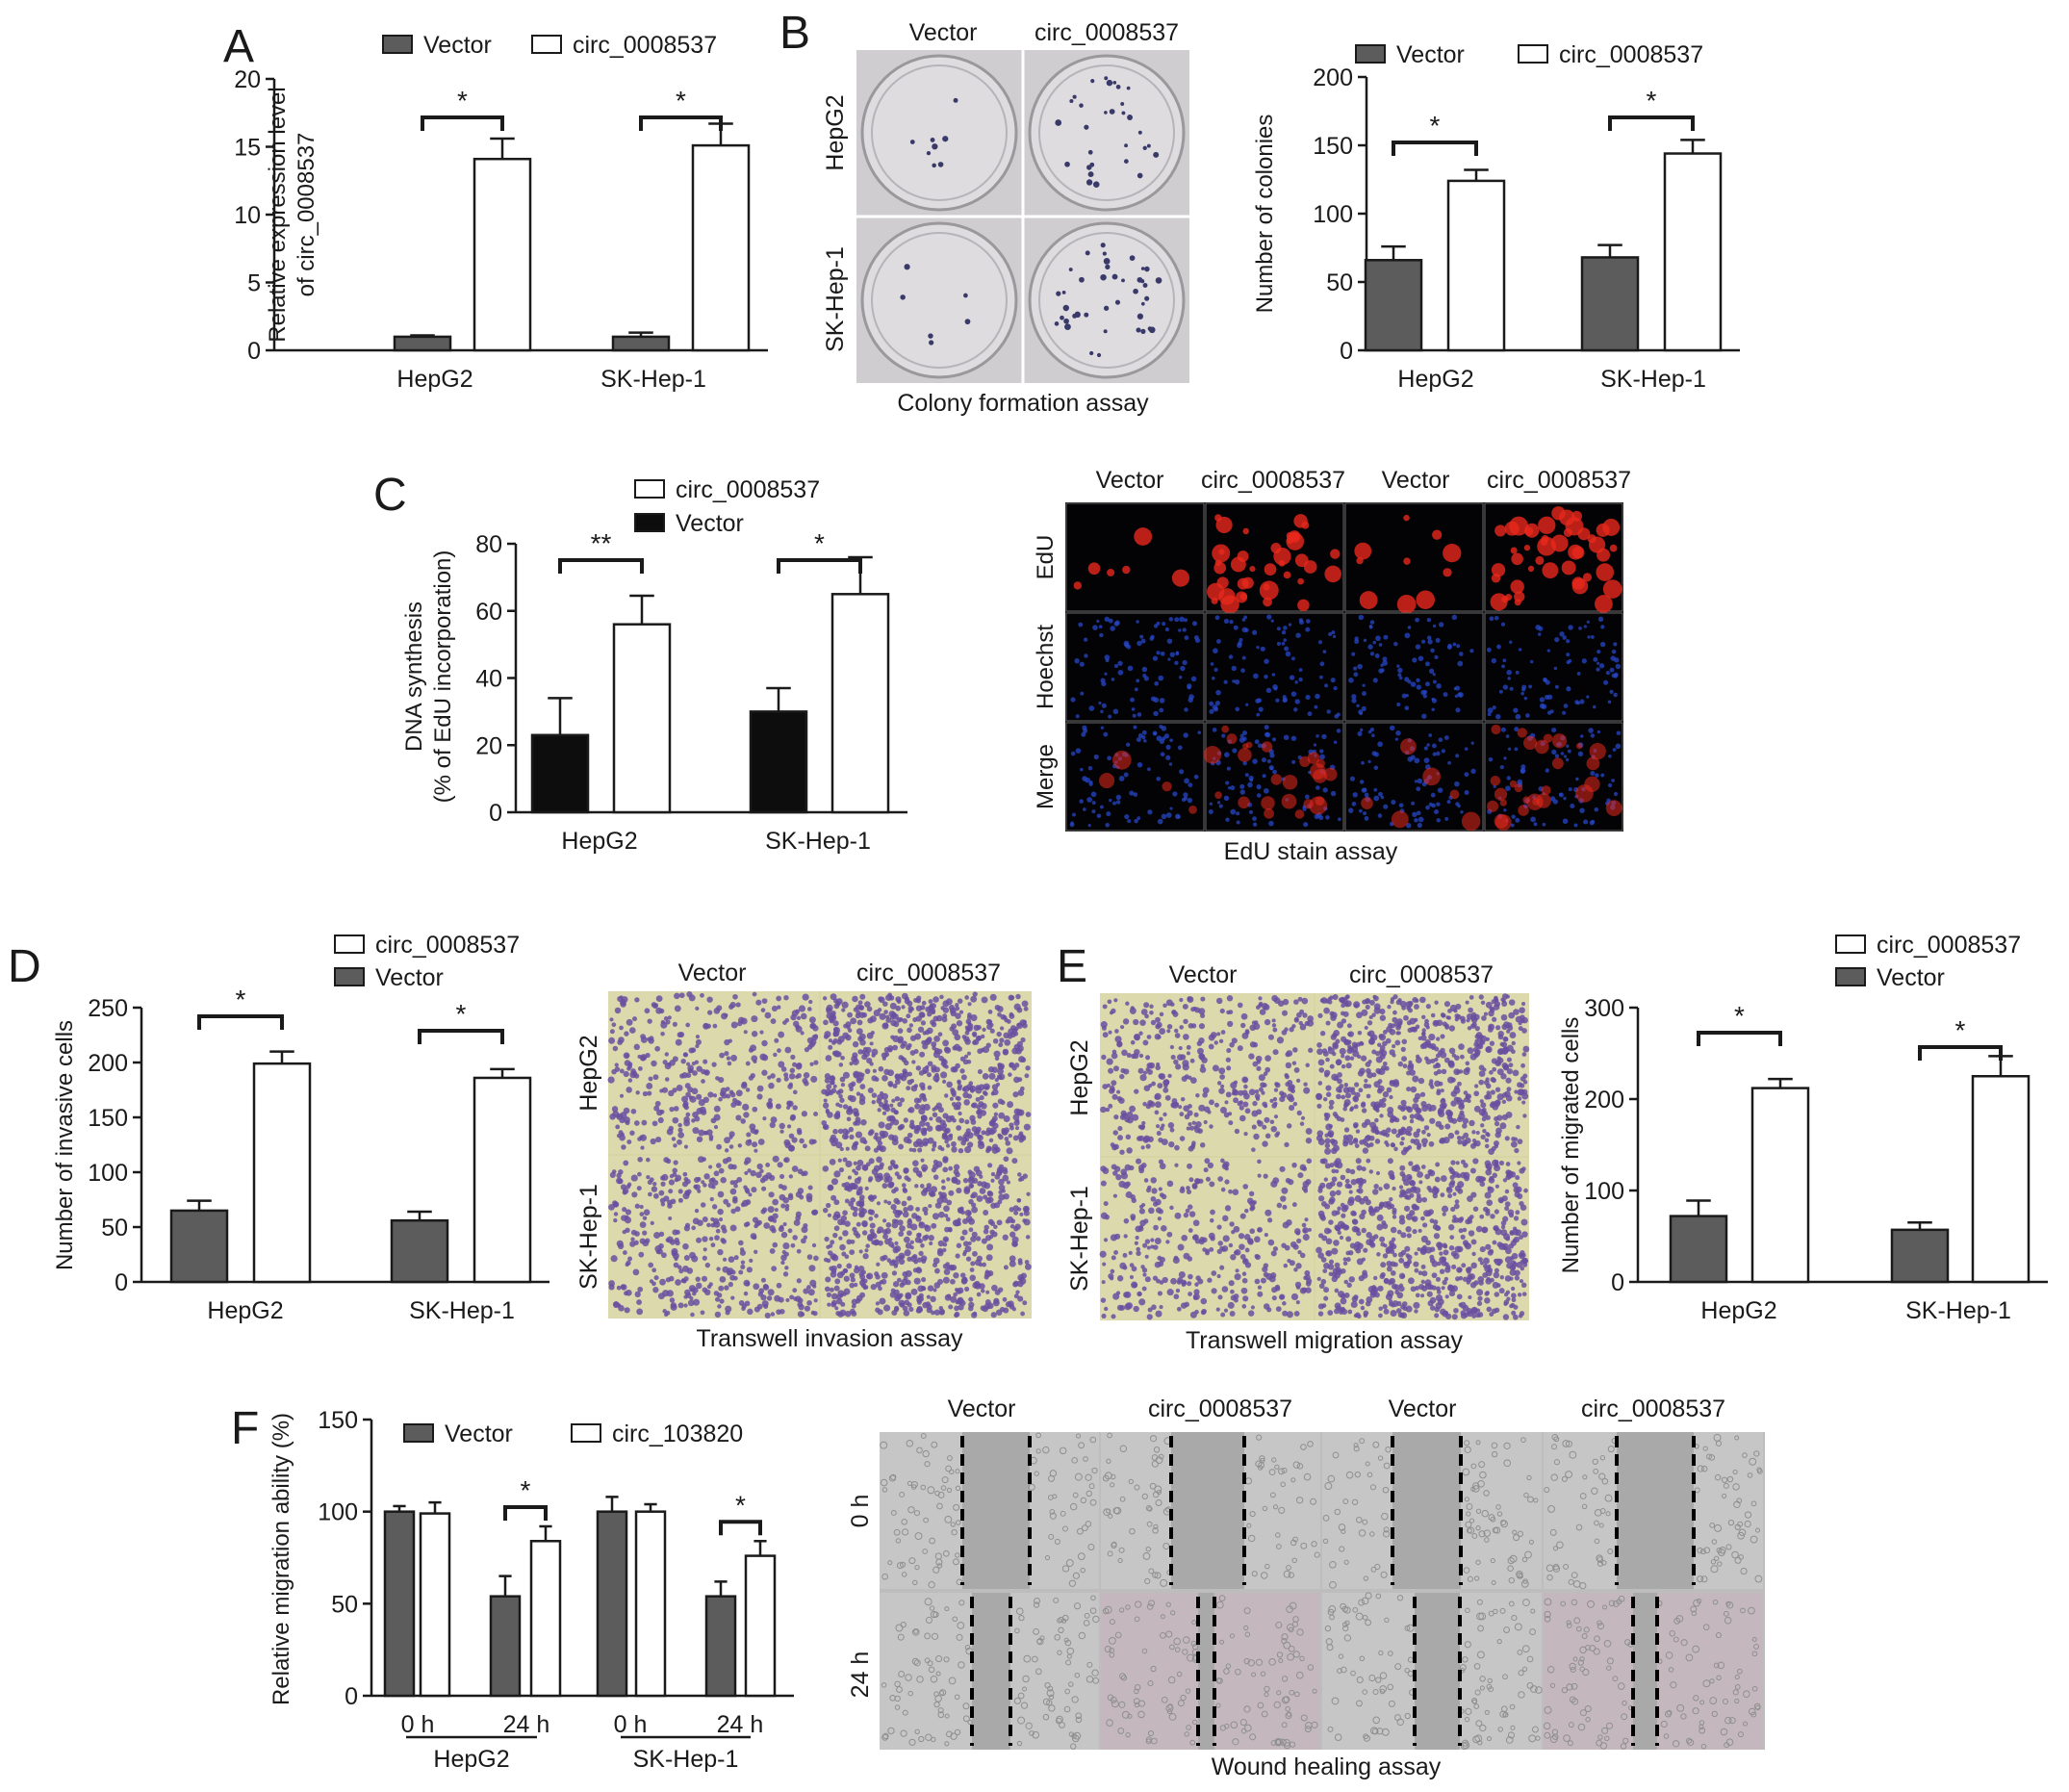  I want to click on x-tick-label: SK-Hep-1, so click(818, 841).